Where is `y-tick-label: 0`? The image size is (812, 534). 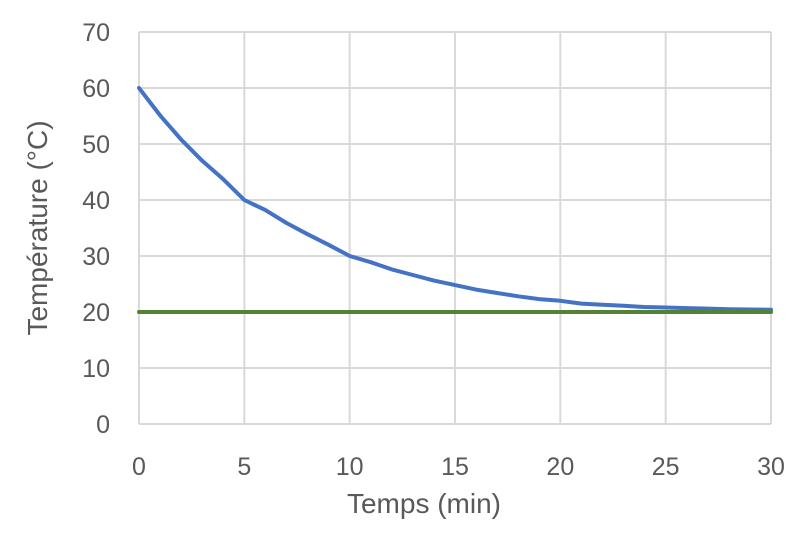
y-tick-label: 0 is located at coordinates (103, 425).